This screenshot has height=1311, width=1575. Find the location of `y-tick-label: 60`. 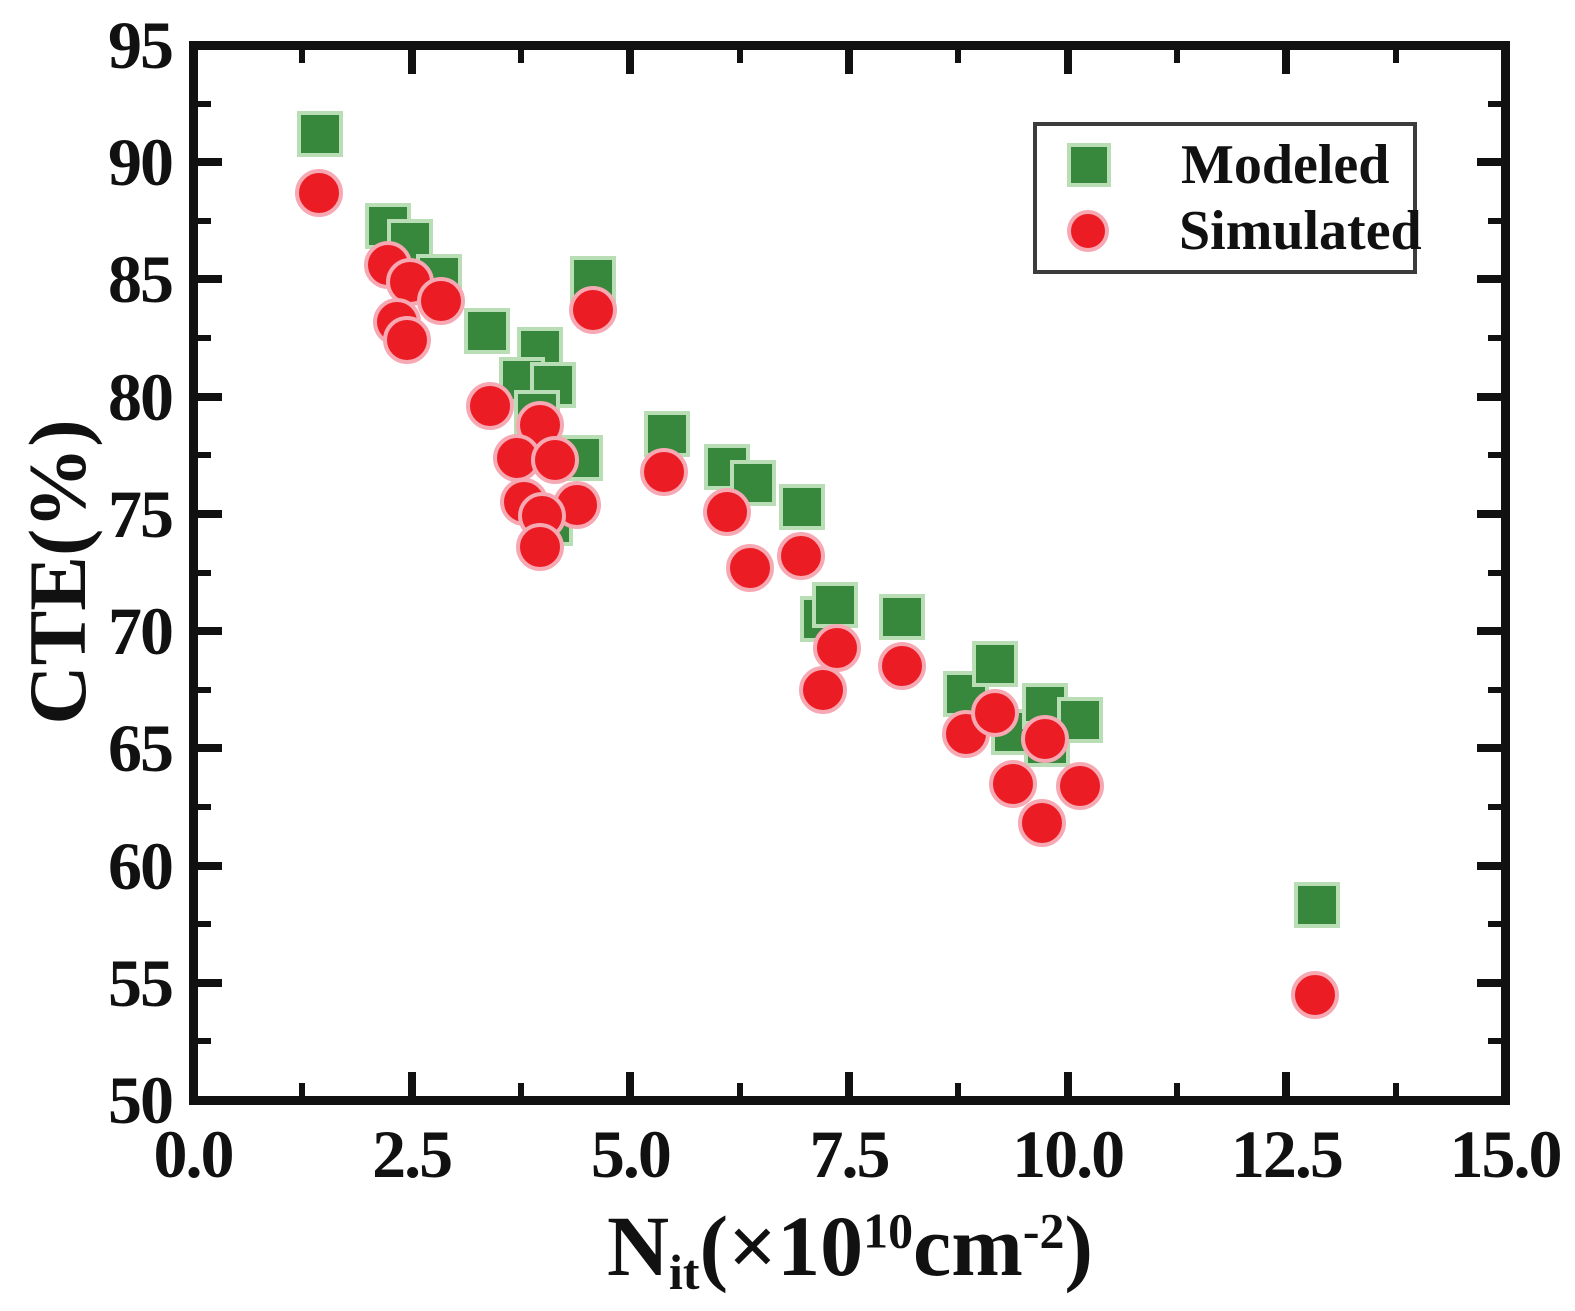

y-tick-label: 60 is located at coordinates (141, 865).